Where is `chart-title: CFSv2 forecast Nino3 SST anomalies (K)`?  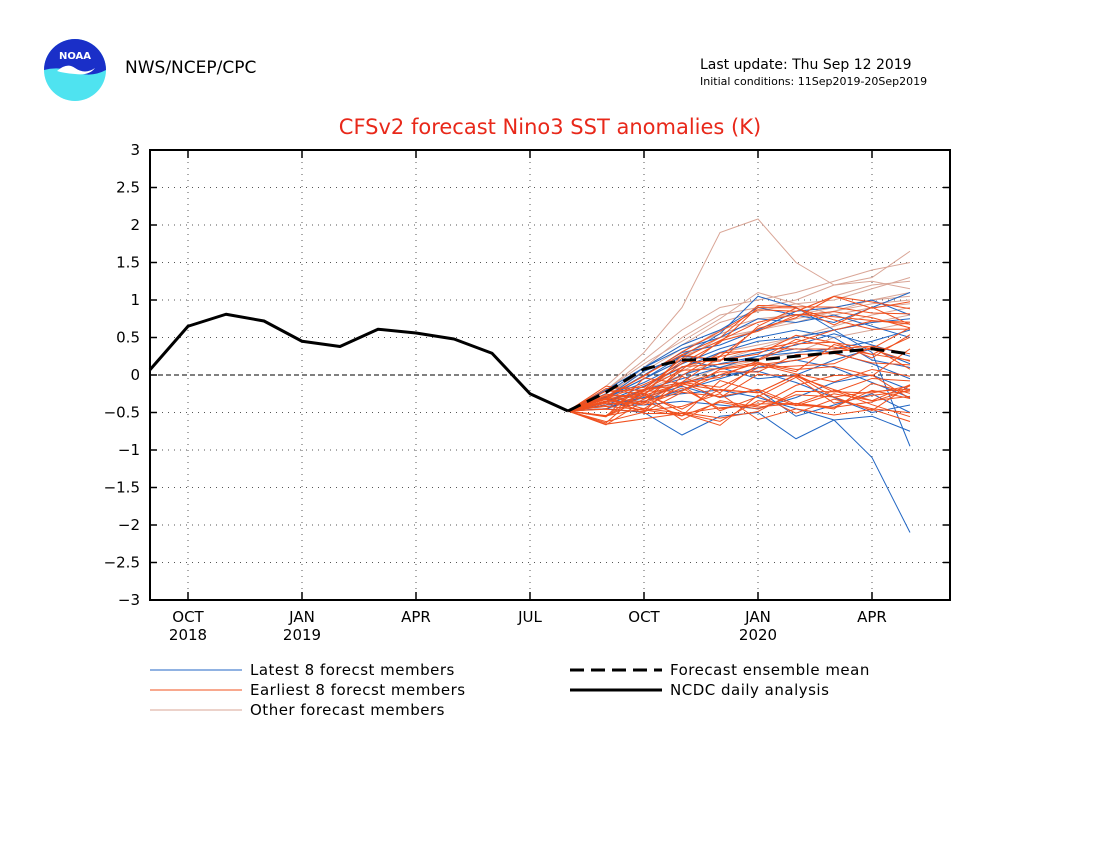 chart-title: CFSv2 forecast Nino3 SST anomalies (K) is located at coordinates (550, 127).